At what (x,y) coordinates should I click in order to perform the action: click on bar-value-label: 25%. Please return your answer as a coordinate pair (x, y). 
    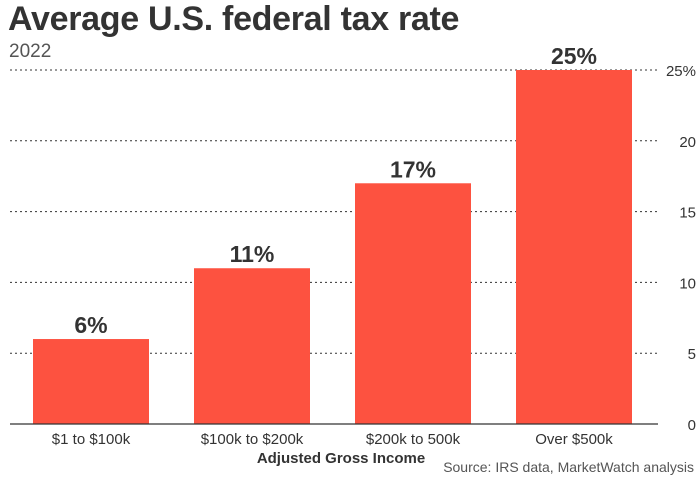
    Looking at the image, I should click on (574, 56).